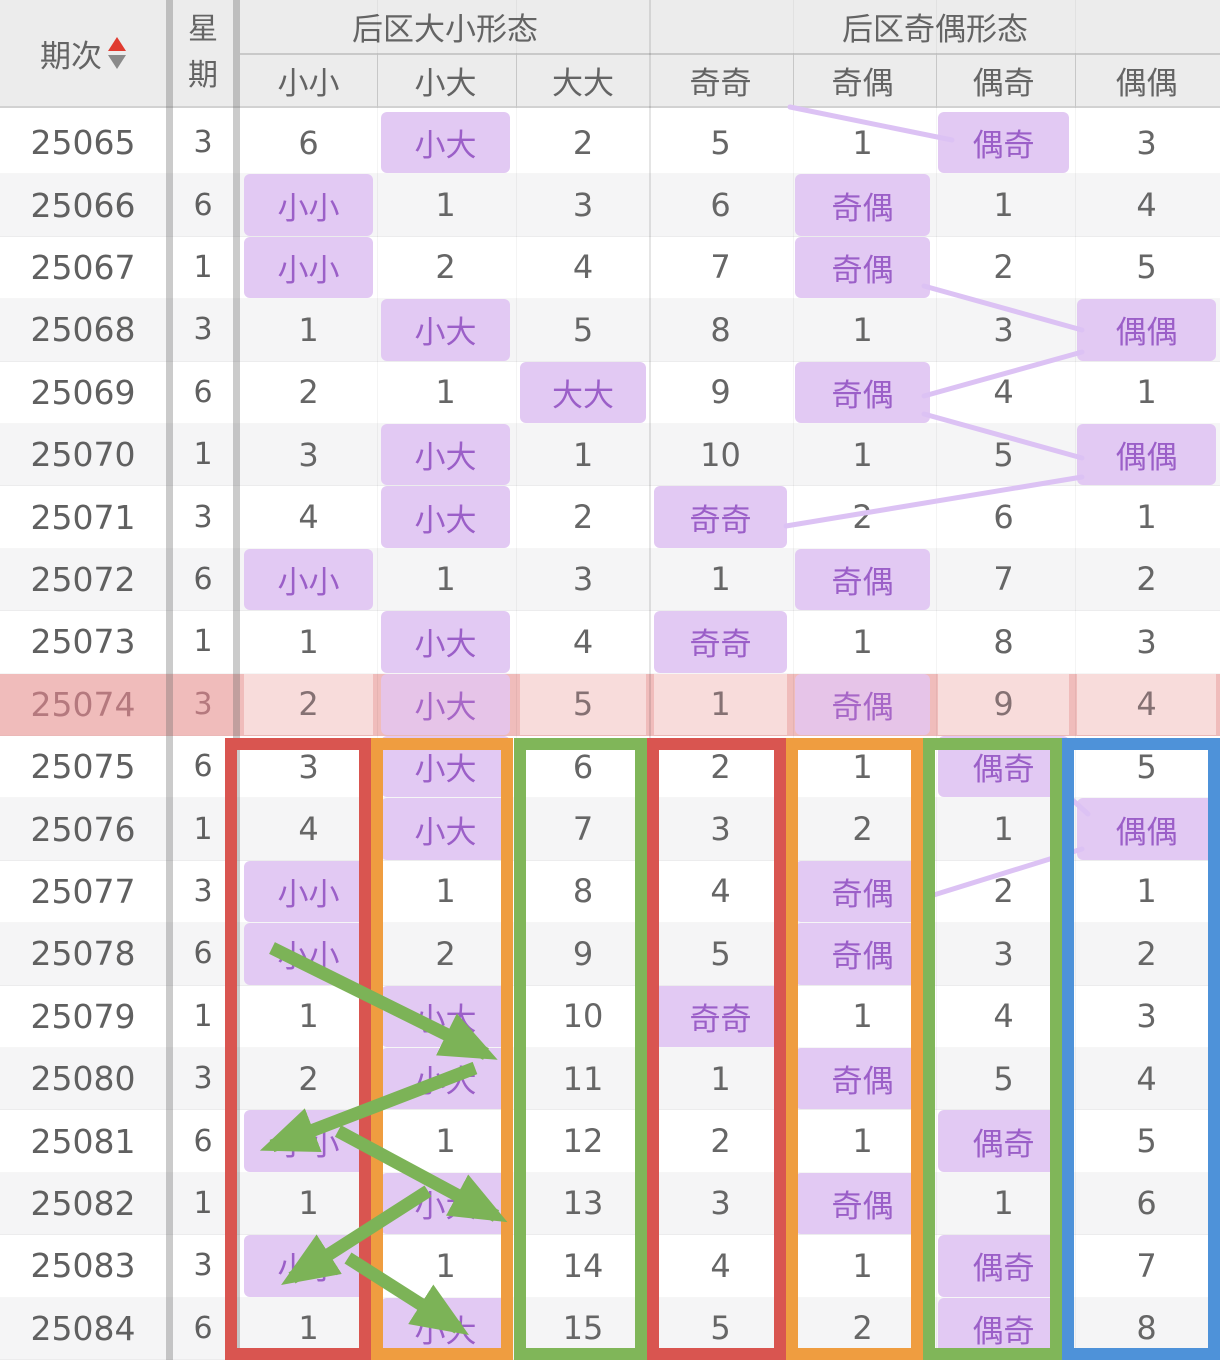 The width and height of the screenshot is (1220, 1360). What do you see at coordinates (83, 1016) in the screenshot?
I see `period-cell: 25079` at bounding box center [83, 1016].